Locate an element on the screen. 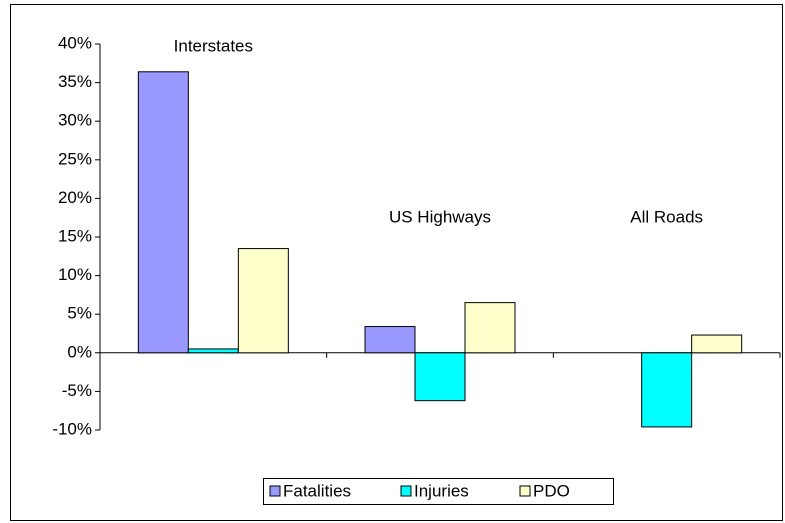 The width and height of the screenshot is (785, 523). y-tick-label: 20% is located at coordinates (75, 197).